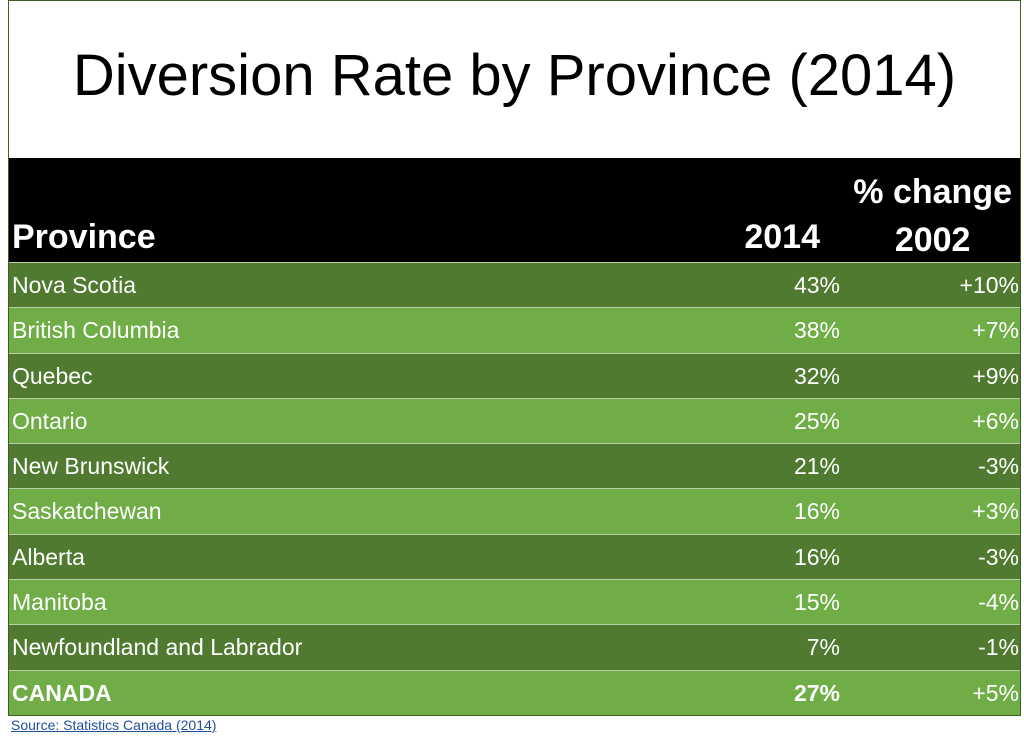  Describe the element at coordinates (114, 725) in the screenshot. I see `source-link: Source: Statistics Canada (2014)` at that location.